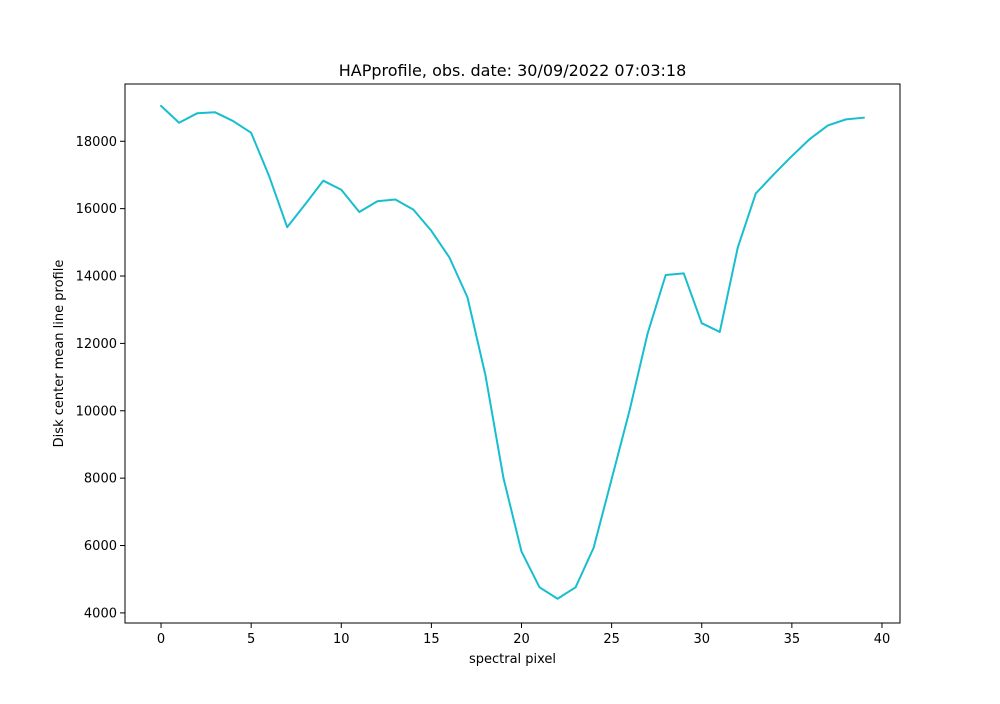 The image size is (1000, 704). Describe the element at coordinates (251, 639) in the screenshot. I see `x-tick-label: 5` at that location.